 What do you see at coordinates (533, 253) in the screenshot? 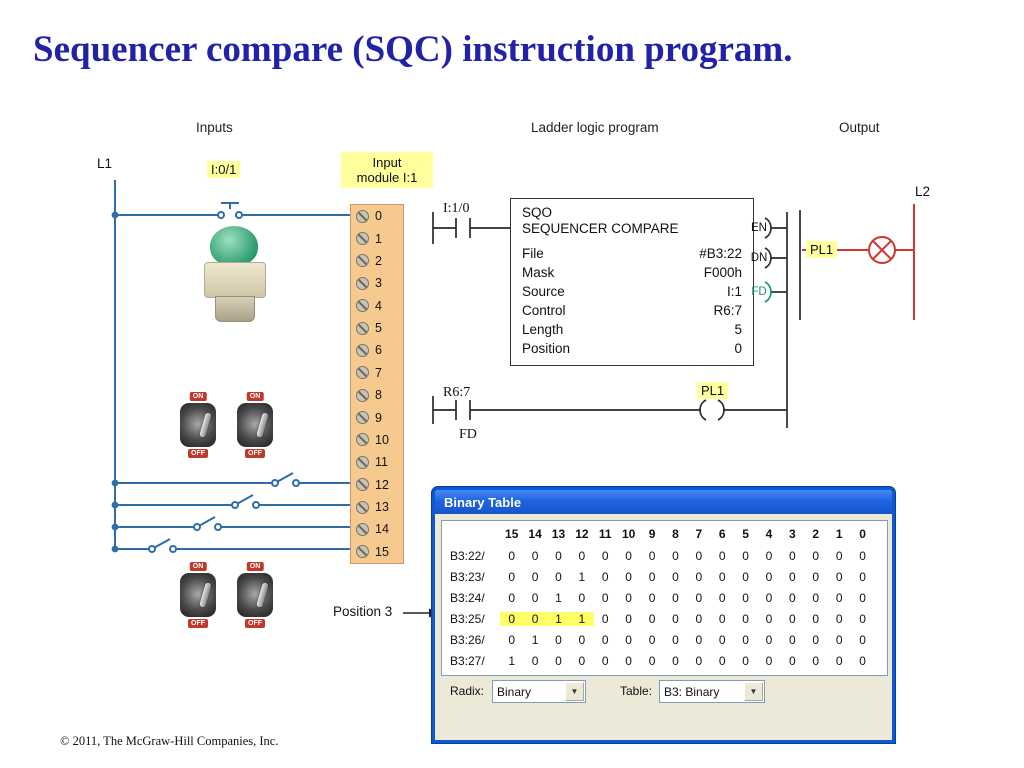
I see `sqo-param-label: File` at bounding box center [533, 253].